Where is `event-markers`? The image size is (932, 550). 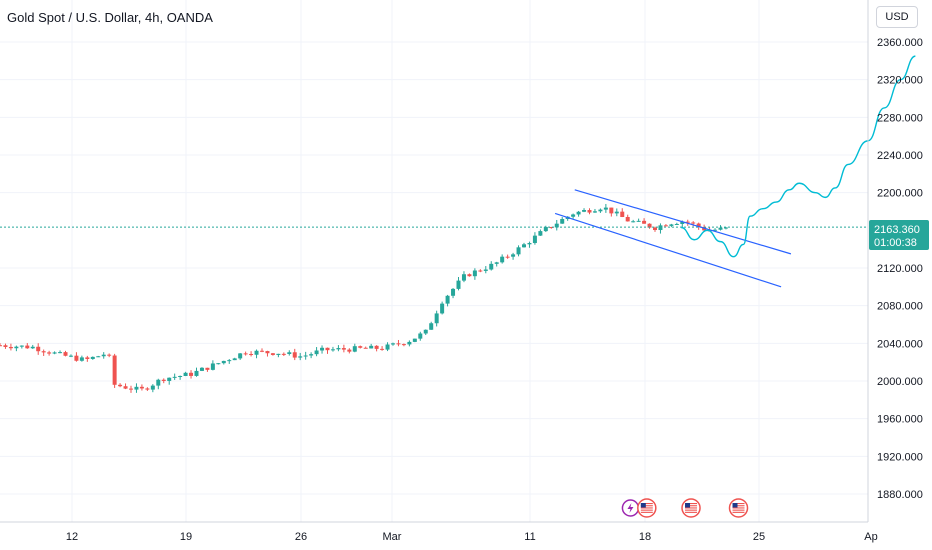 event-markers is located at coordinates (685, 508).